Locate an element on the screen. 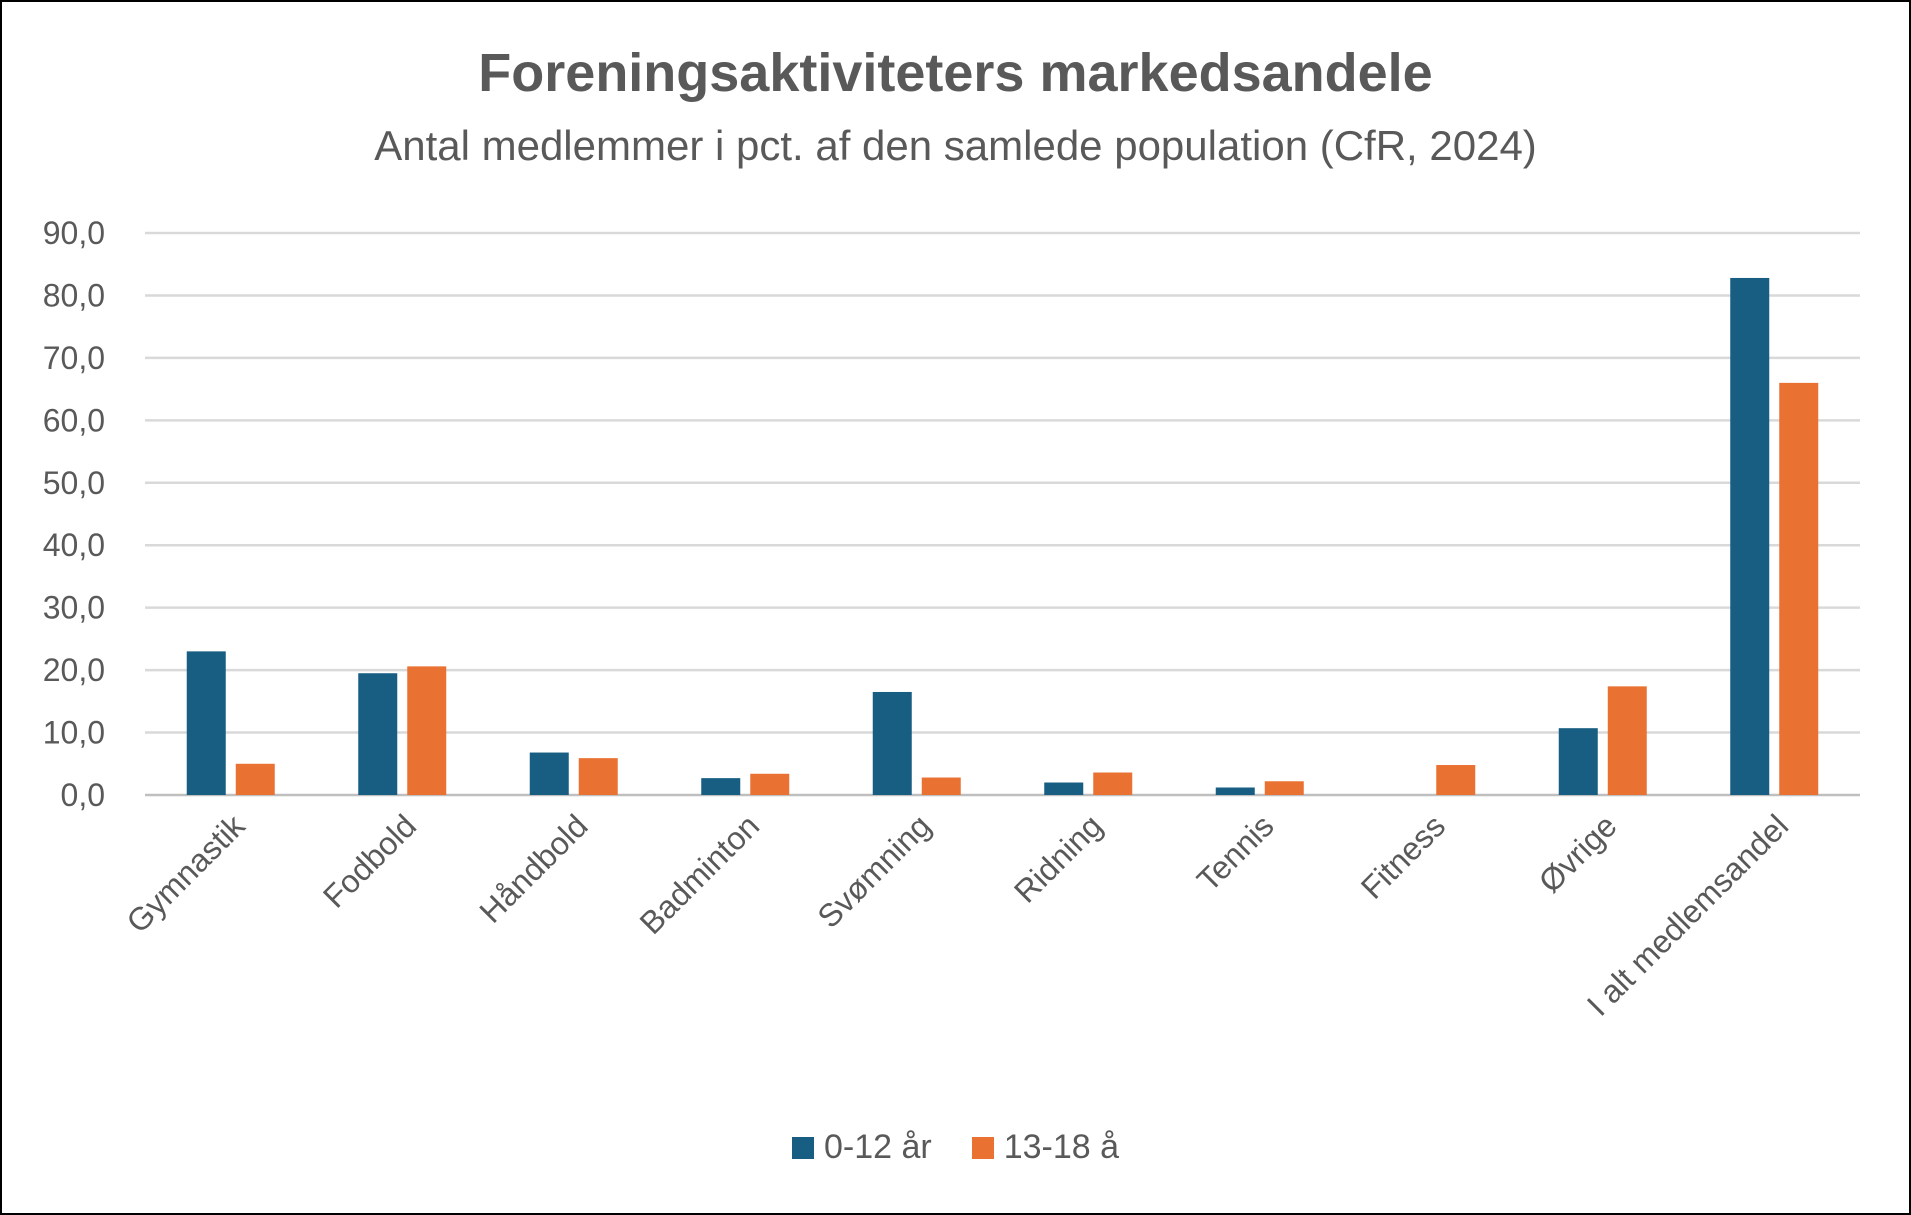 The width and height of the screenshot is (1911, 1215). x-tick-label: Gymnastik is located at coordinates (185, 873).